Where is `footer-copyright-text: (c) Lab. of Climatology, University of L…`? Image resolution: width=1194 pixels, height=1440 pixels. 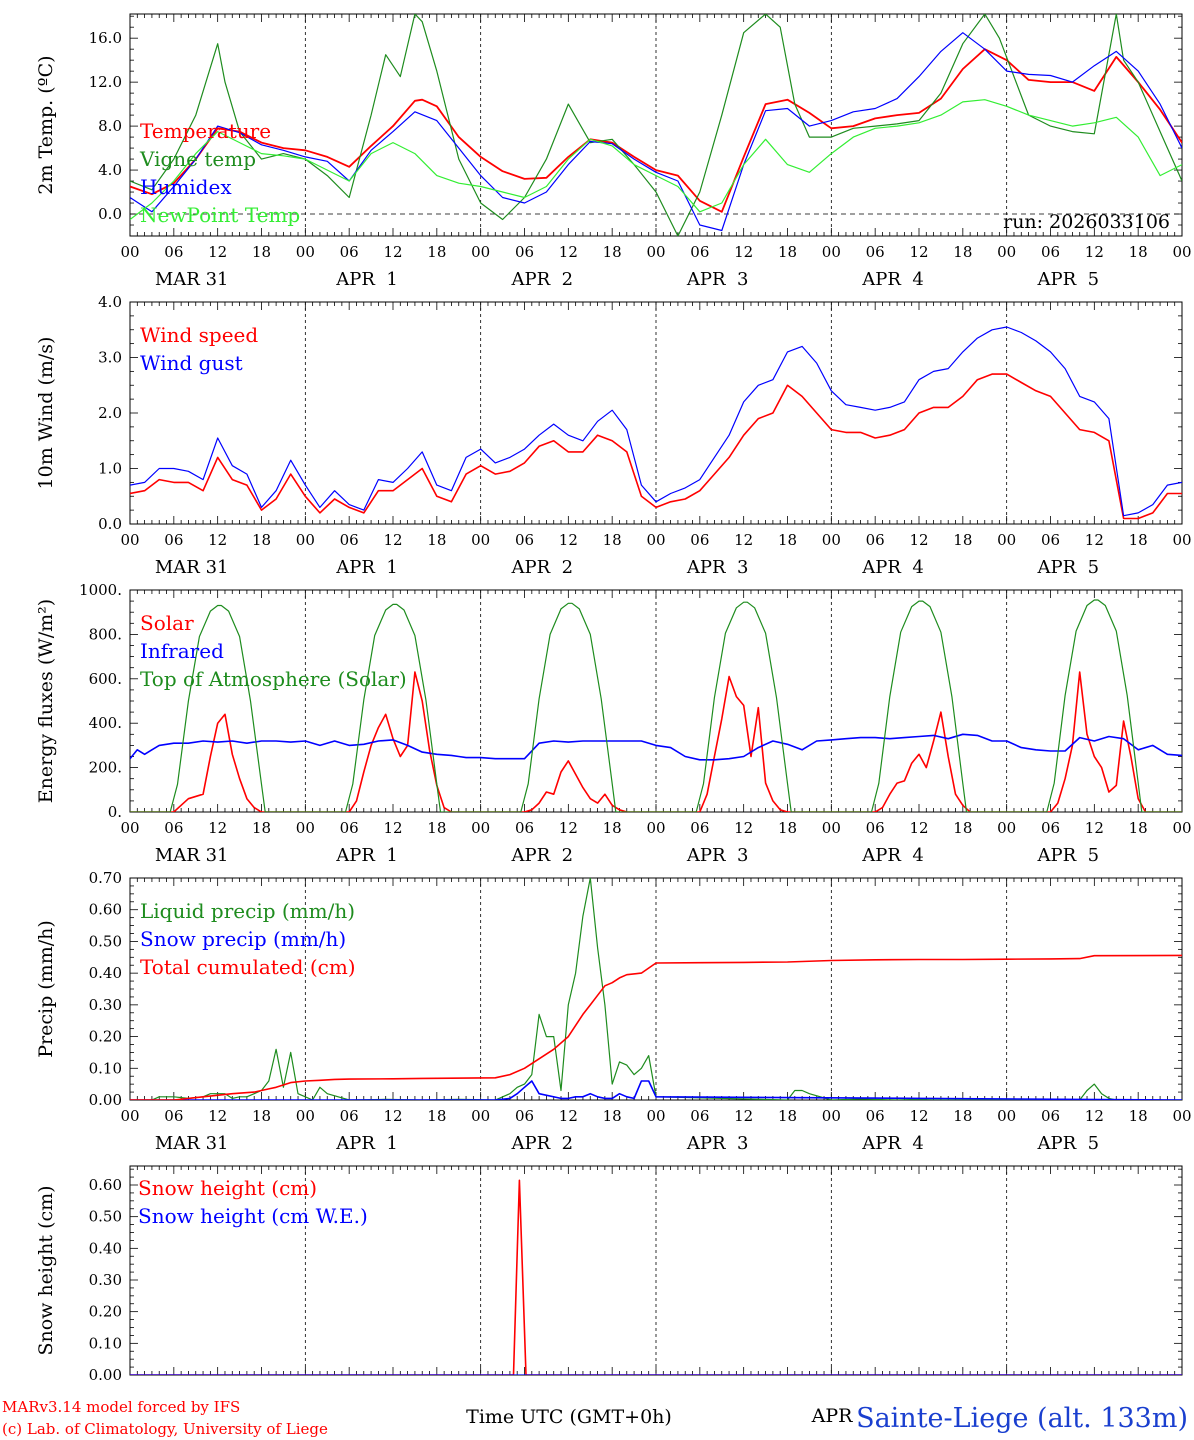
footer-copyright-text: (c) Lab. of Climatology, University of L… is located at coordinates (165, 1429).